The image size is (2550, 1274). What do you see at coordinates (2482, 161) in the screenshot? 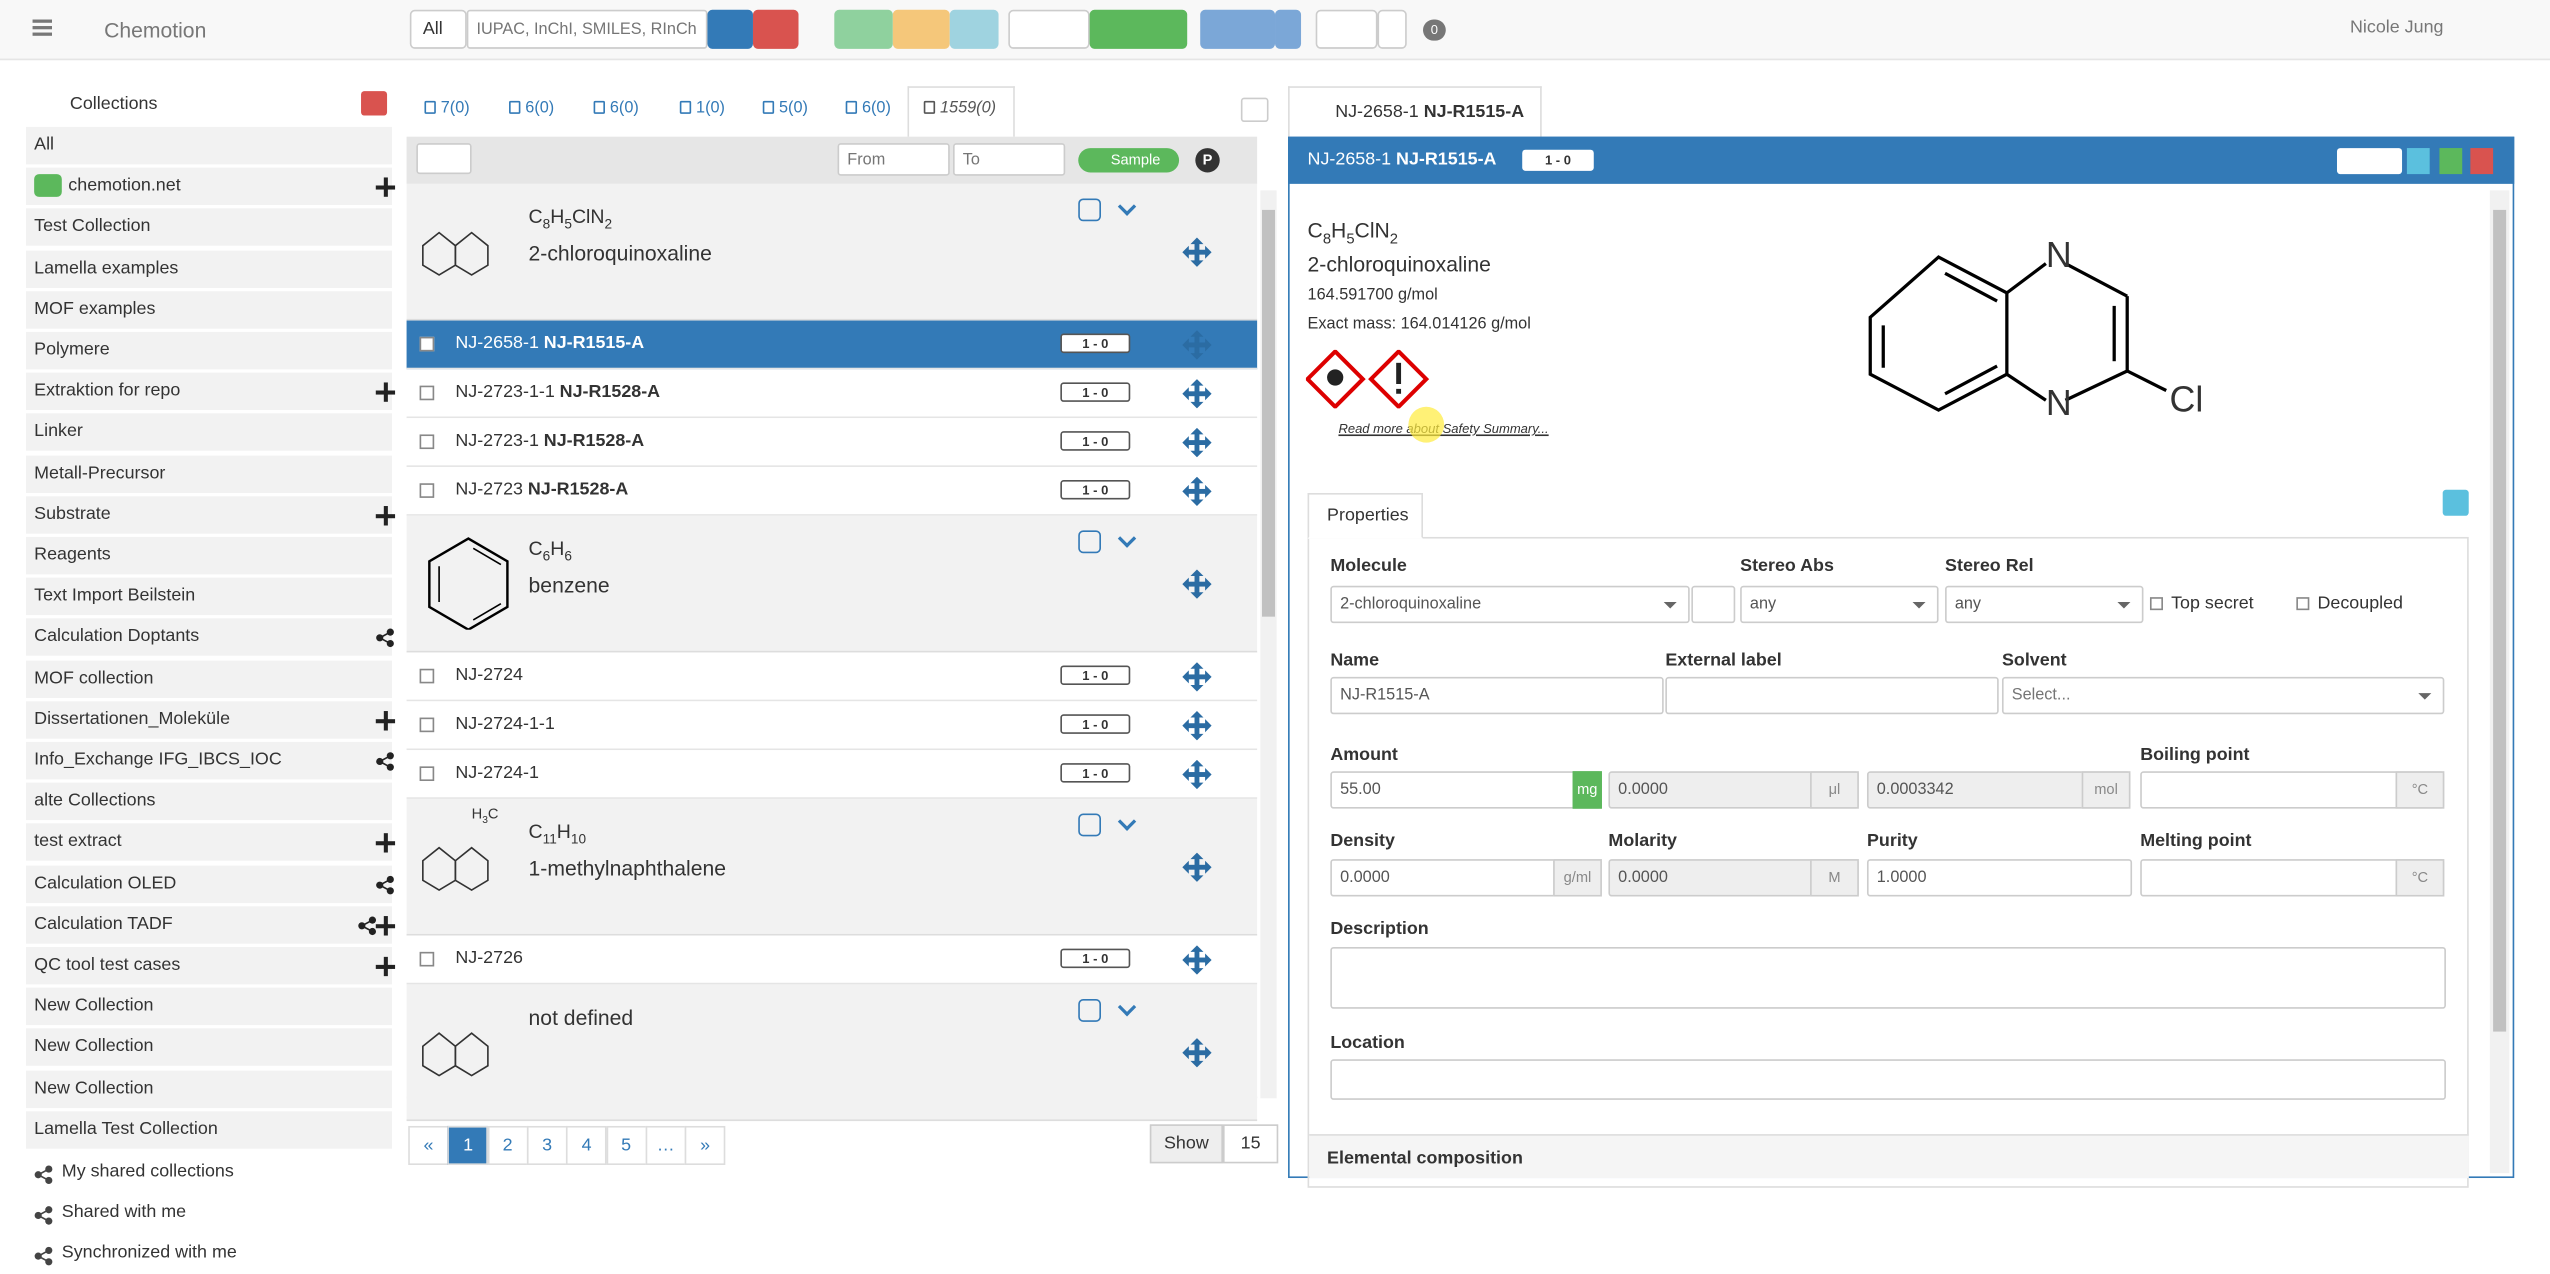
I see `close-button` at bounding box center [2482, 161].